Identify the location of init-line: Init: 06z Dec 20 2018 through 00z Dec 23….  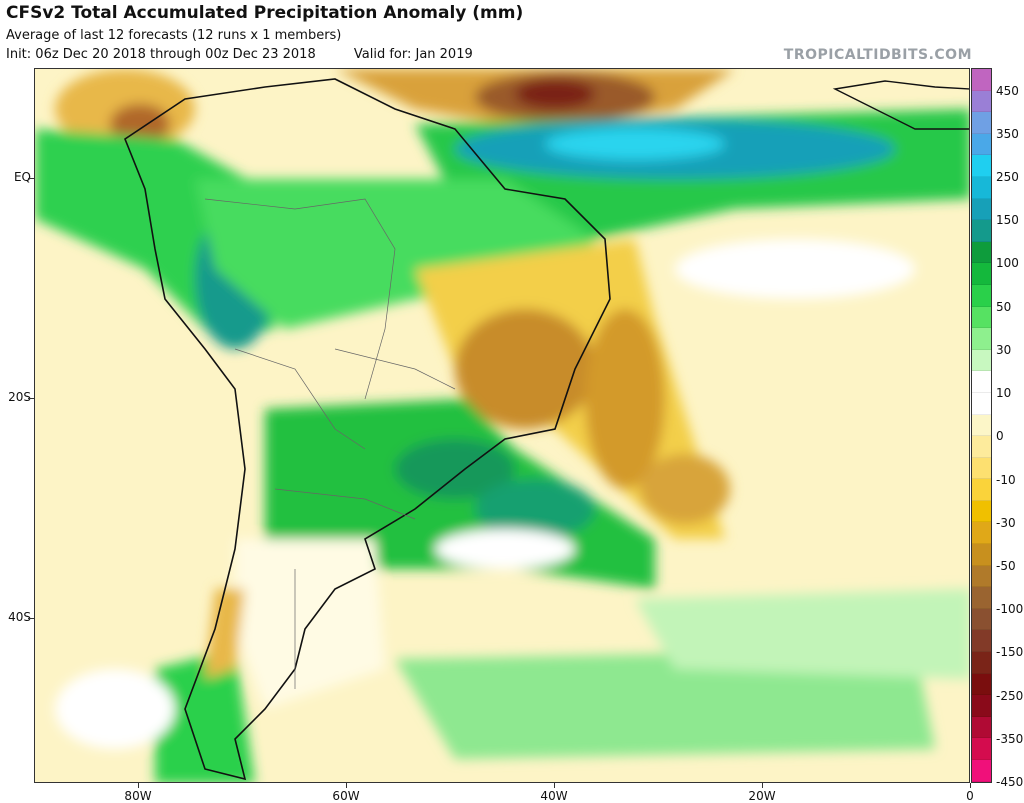
(239, 54).